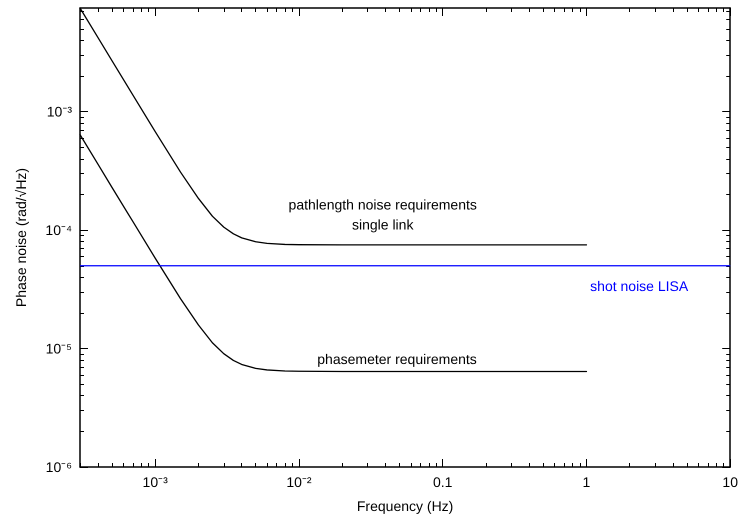 The image size is (741, 520). What do you see at coordinates (442, 482) in the screenshot?
I see `x-tick-label: 0.1` at bounding box center [442, 482].